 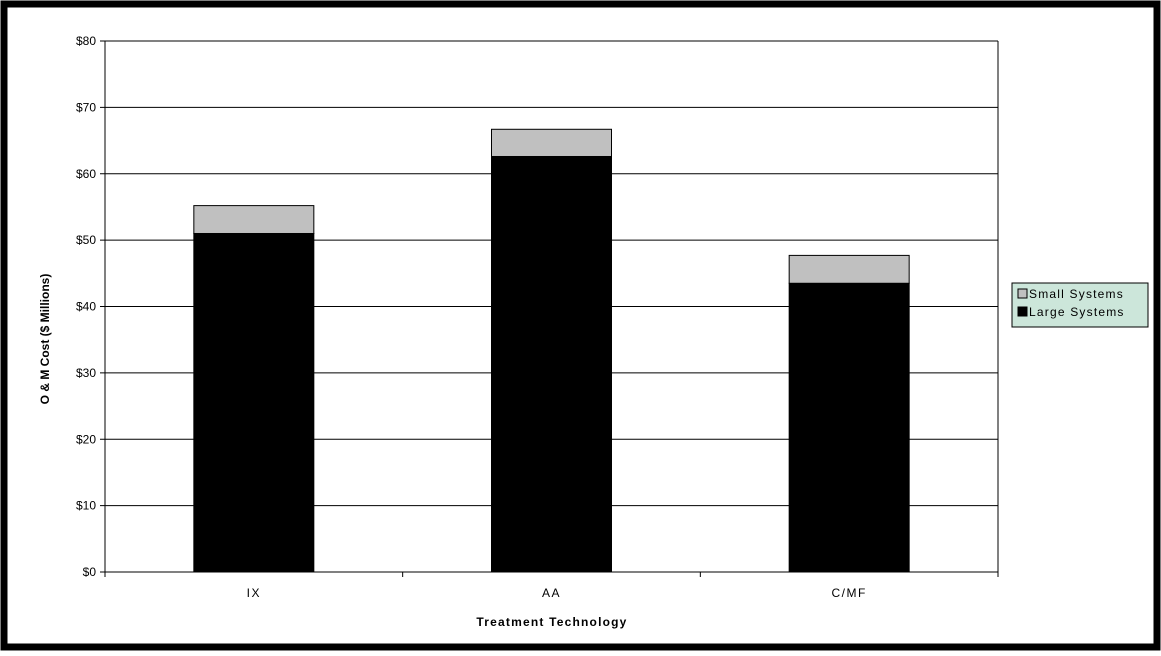 I want to click on x-axis-label: Treatment Technology, so click(x=551, y=622).